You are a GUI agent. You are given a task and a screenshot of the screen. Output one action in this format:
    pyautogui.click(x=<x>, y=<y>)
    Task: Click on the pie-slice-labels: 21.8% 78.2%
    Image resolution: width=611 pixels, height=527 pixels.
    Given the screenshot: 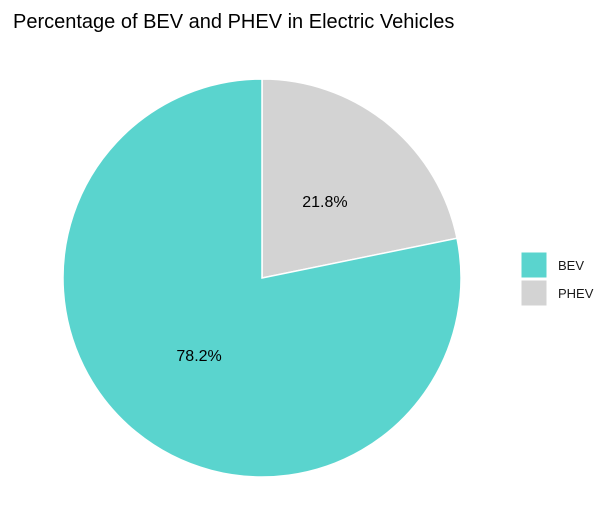 What is the action you would take?
    pyautogui.click(x=261, y=279)
    